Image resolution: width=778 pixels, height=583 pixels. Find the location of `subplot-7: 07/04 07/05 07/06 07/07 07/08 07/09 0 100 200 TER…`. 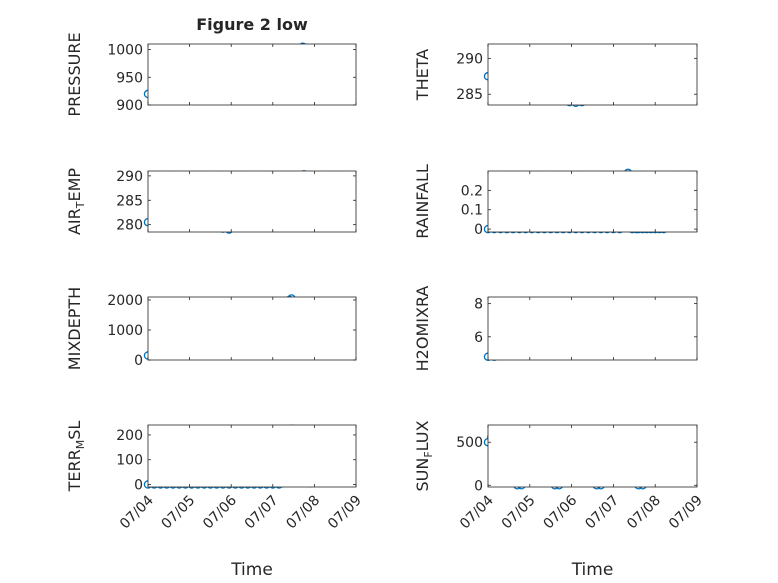

subplot-7: 07/04 07/05 07/06 07/07 07/08 07/09 0 100 200 TER… is located at coordinates (215, 500).